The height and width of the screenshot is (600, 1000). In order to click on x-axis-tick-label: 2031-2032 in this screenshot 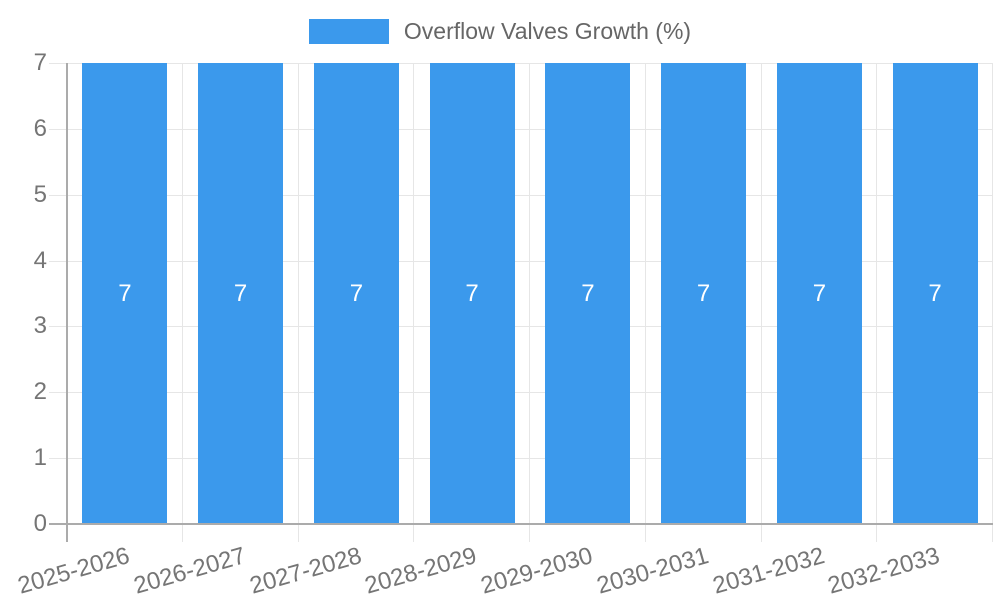, I will do `click(768, 571)`.